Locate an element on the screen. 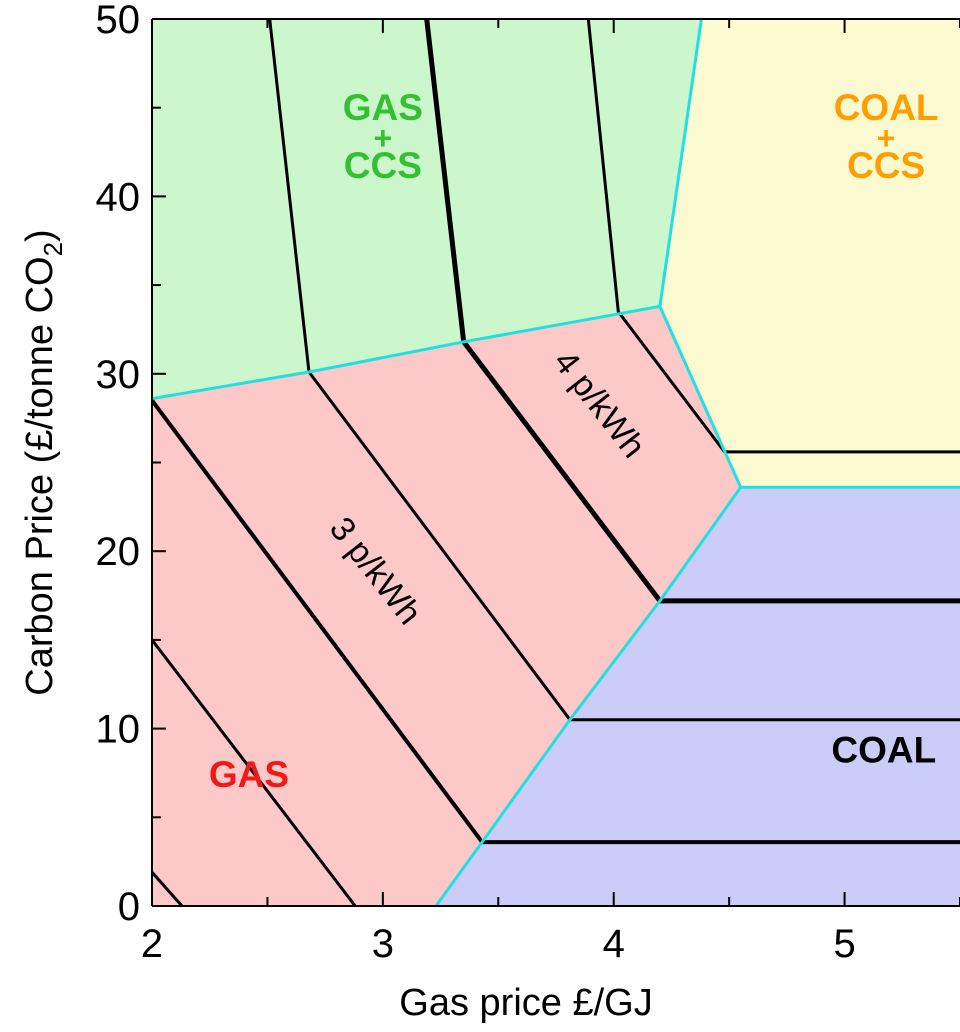  x-tick-label: 5 is located at coordinates (844, 944).